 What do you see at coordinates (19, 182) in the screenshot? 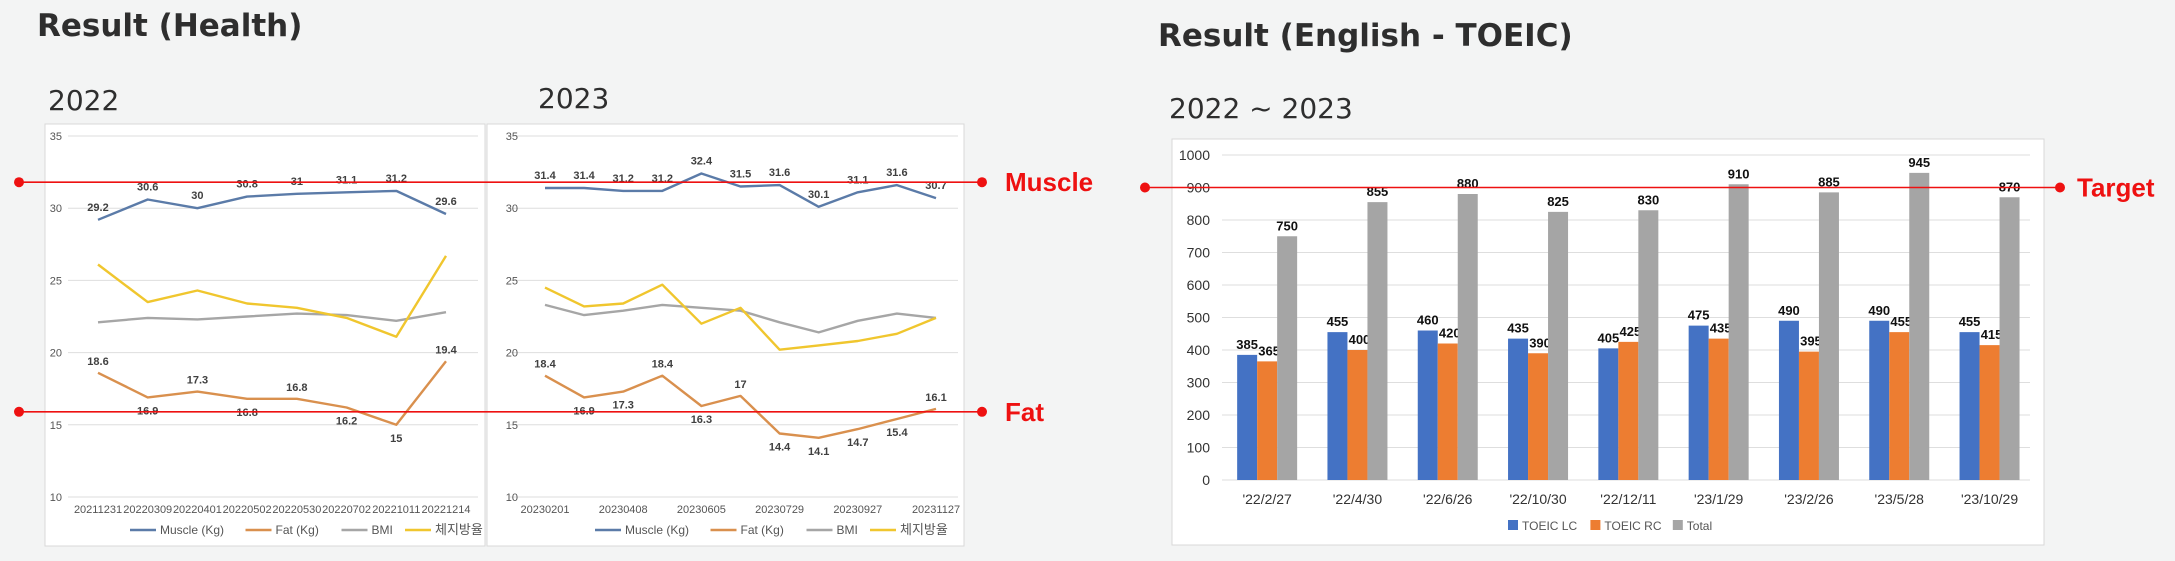
I see `muscle-reference-start-dot` at bounding box center [19, 182].